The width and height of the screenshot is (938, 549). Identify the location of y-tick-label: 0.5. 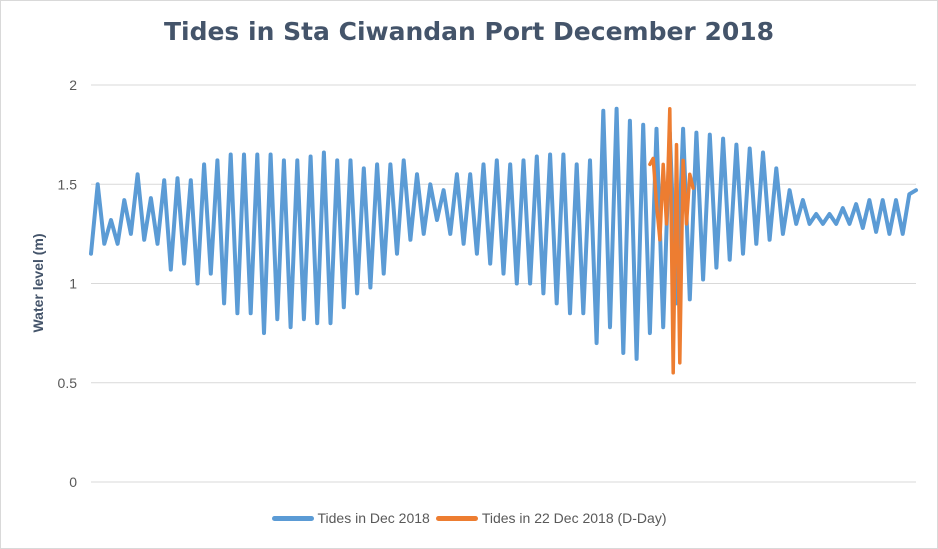
(68, 383).